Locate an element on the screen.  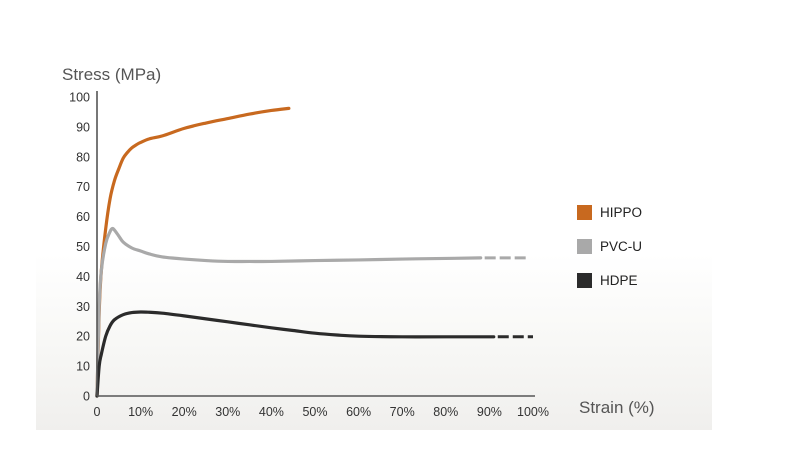
y-tick-label: 40 is located at coordinates (83, 277).